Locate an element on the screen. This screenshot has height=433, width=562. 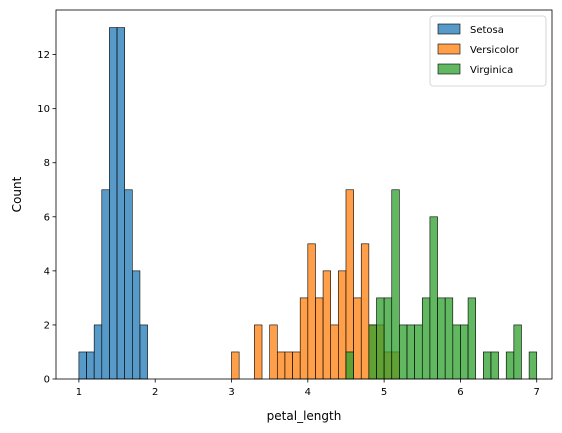
bar-versicolor-4.2 is located at coordinates (327, 325).